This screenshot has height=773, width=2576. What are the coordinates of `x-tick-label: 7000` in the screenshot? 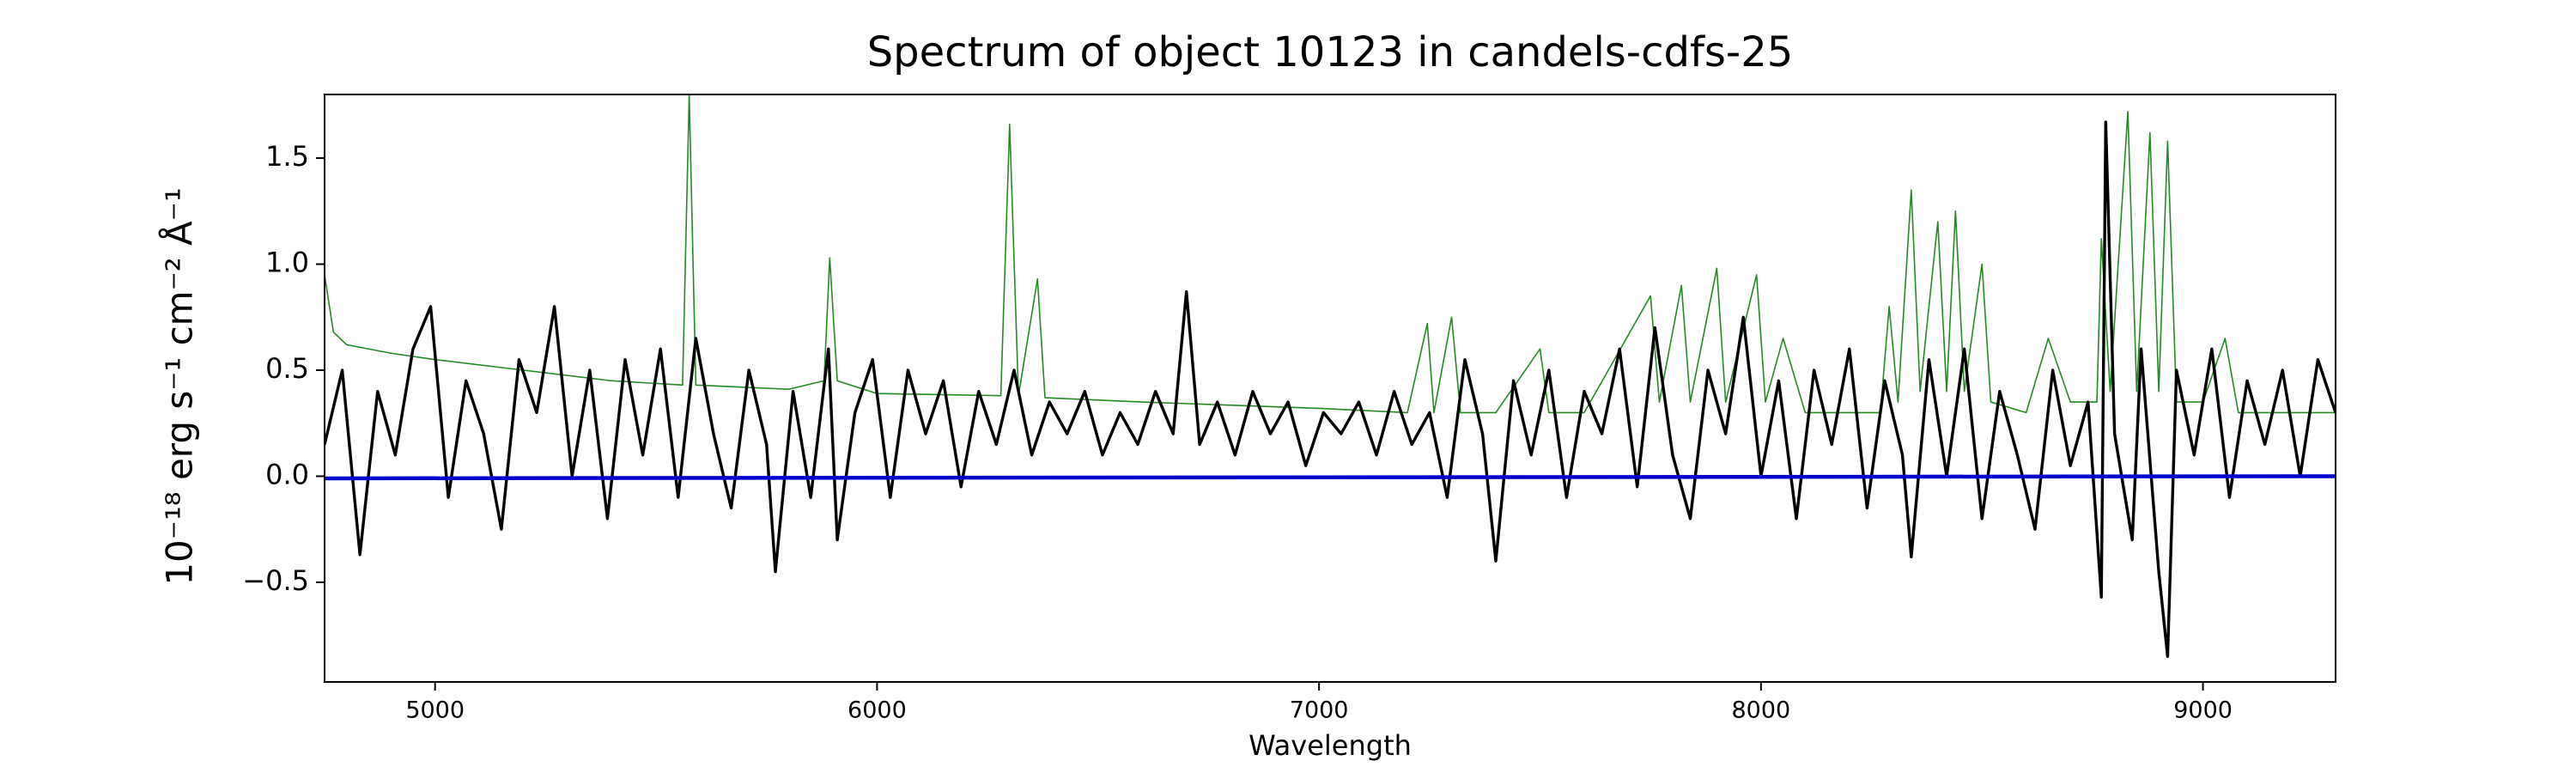 It's located at (1319, 710).